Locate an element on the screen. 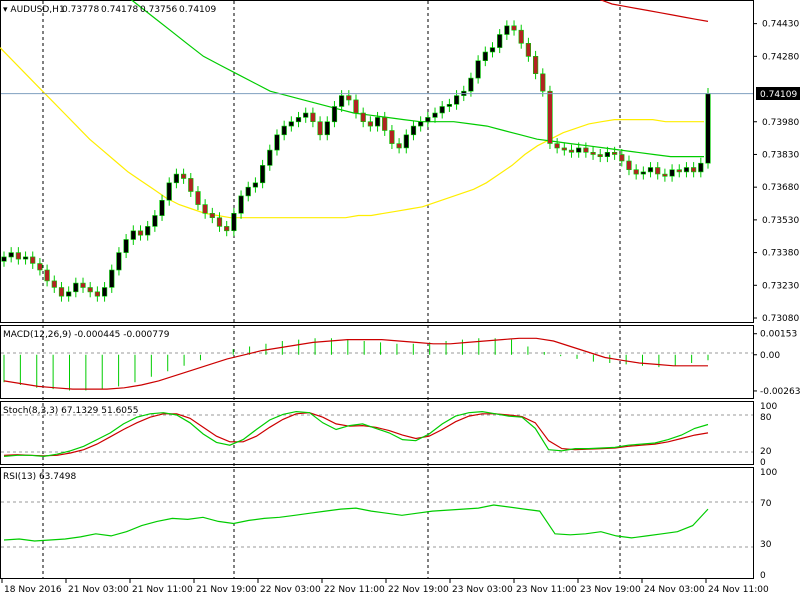 This screenshot has width=800, height=600. rsi-axis-tick-label: 100 is located at coordinates (768, 473).